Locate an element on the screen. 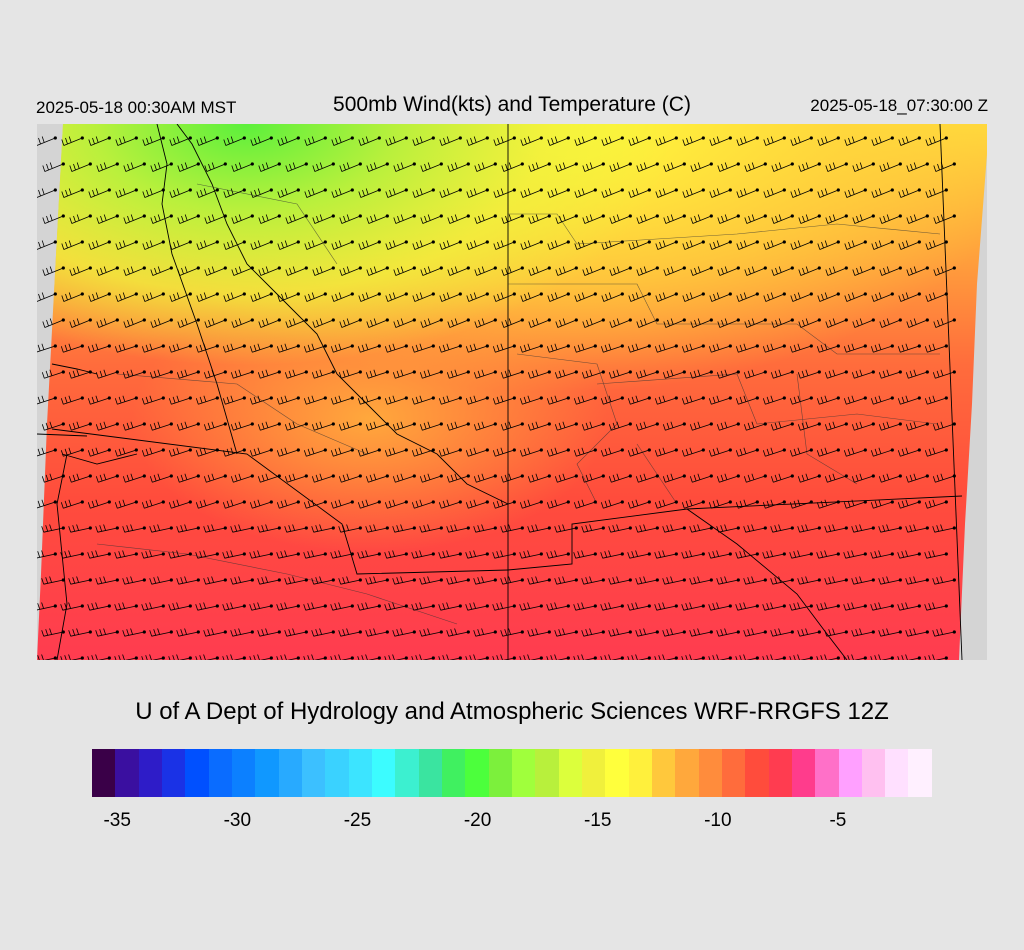 The image size is (1024, 950). map-title: 500mb Wind(kts) and Temperature (C) is located at coordinates (512, 104).